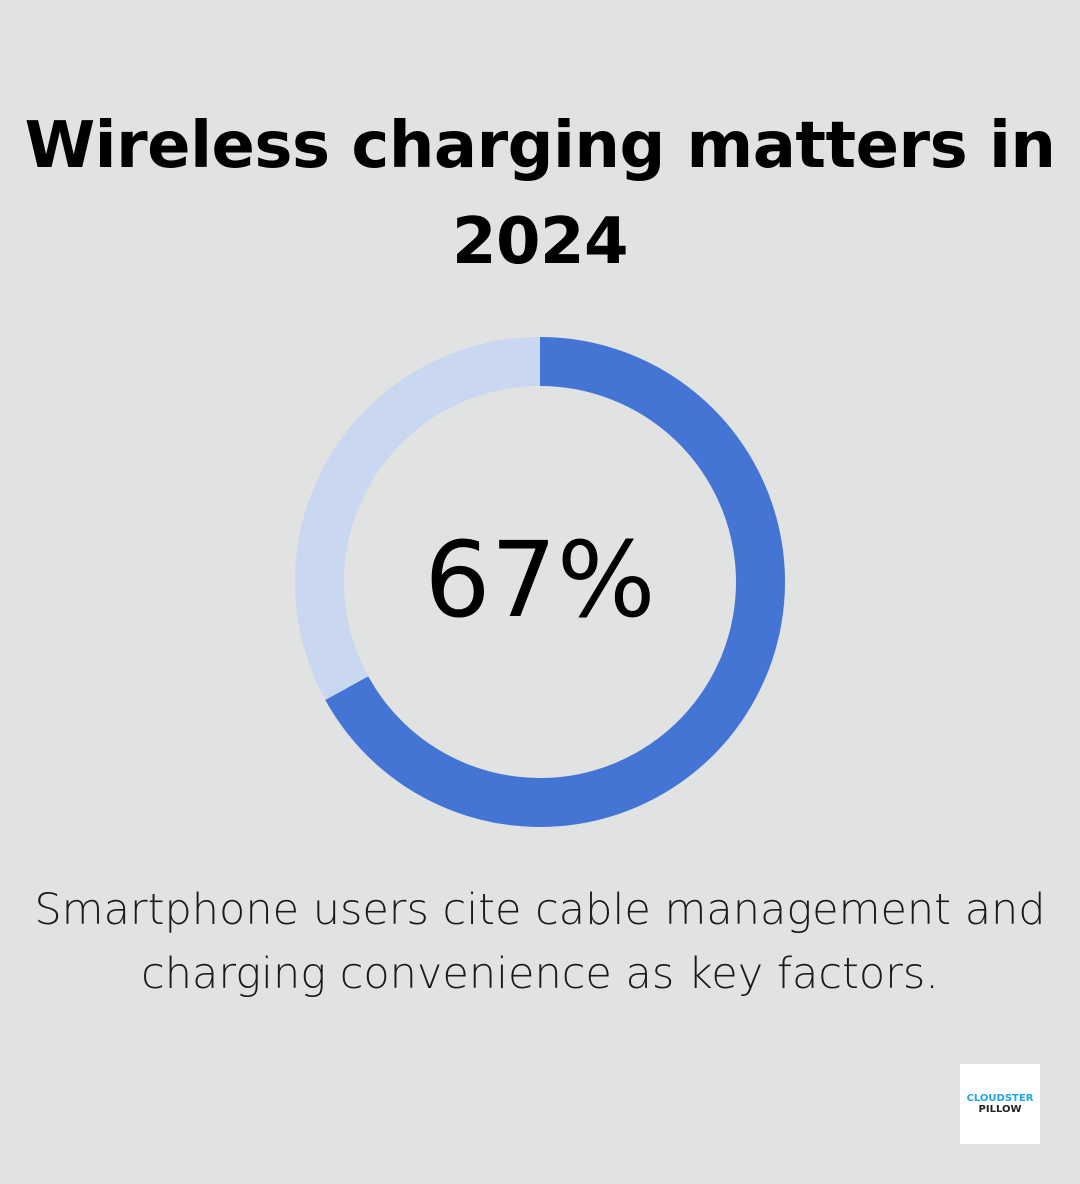  What do you see at coordinates (540, 580) in the screenshot?
I see `center-percentage-label: 67%` at bounding box center [540, 580].